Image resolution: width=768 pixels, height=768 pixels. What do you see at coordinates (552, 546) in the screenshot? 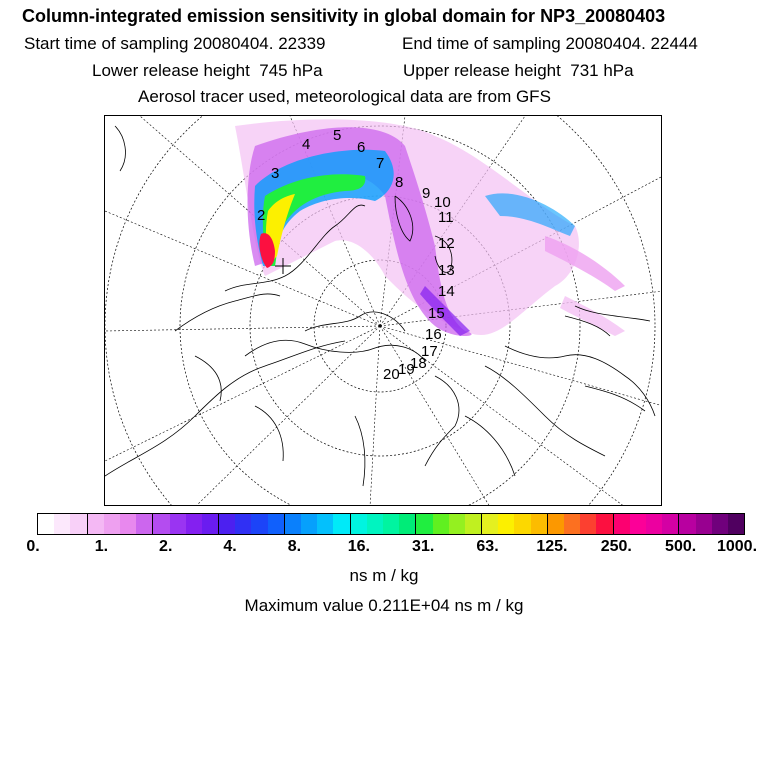
I see `colorbar-tick-label: 125.` at bounding box center [552, 546].